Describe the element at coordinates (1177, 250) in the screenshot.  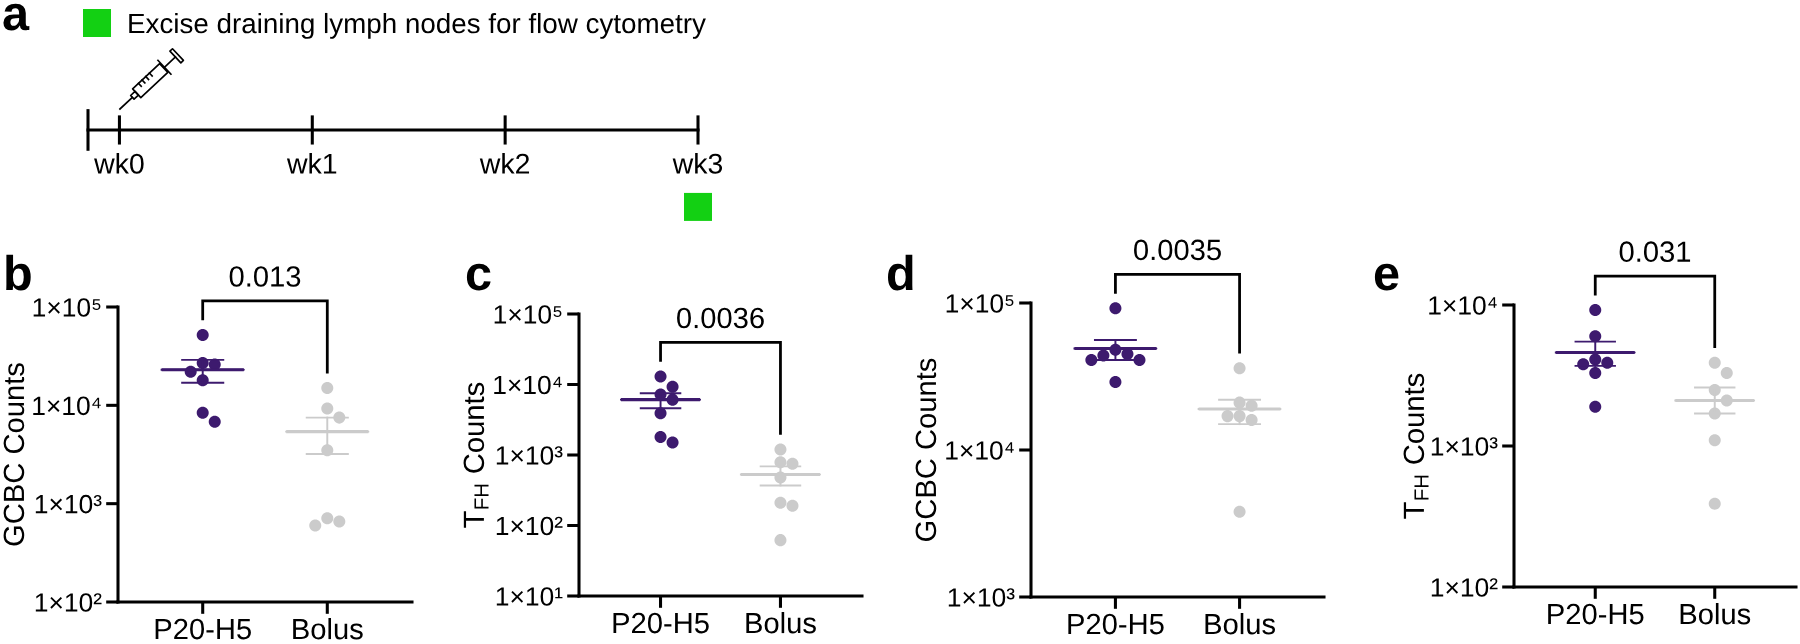
I see `text: 0.0035` at that location.